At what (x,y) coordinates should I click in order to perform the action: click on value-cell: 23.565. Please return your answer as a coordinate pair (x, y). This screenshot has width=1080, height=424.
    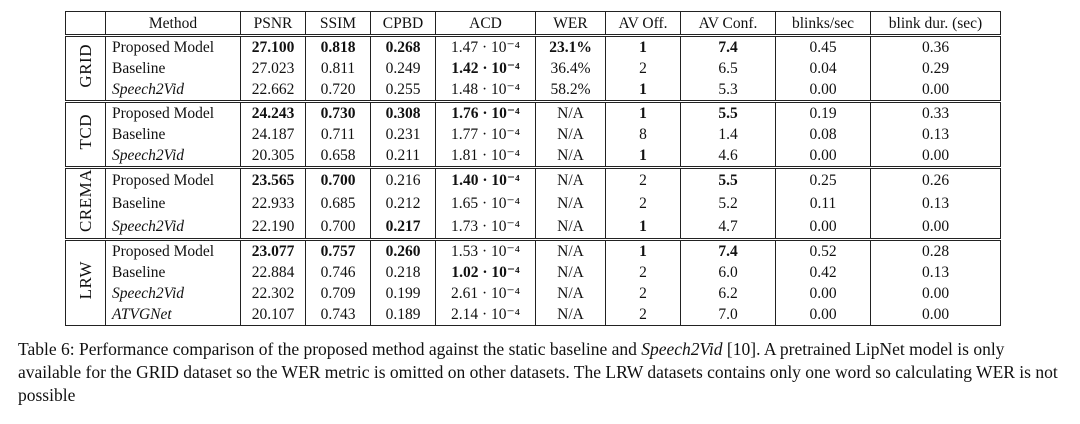
    Looking at the image, I should click on (273, 180).